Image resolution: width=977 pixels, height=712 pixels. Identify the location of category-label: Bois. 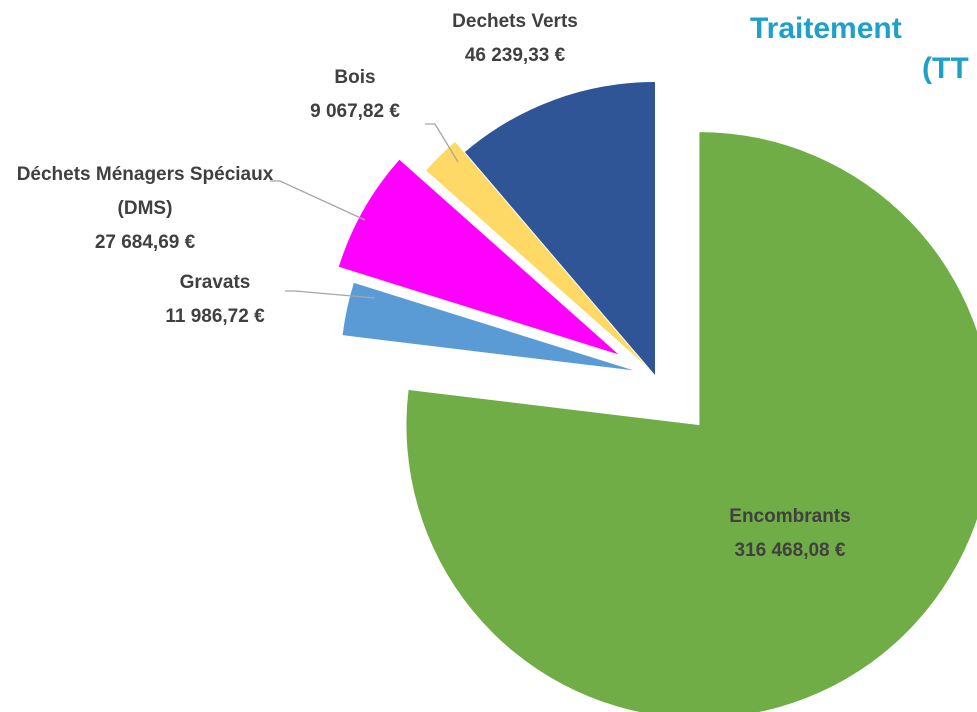
(355, 77).